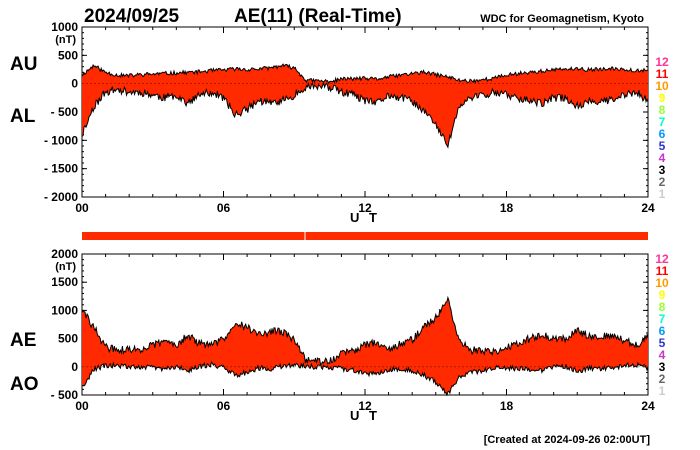 This screenshot has height=450, width=700. I want to click on y-tick-label: - 1000, so click(61, 140).